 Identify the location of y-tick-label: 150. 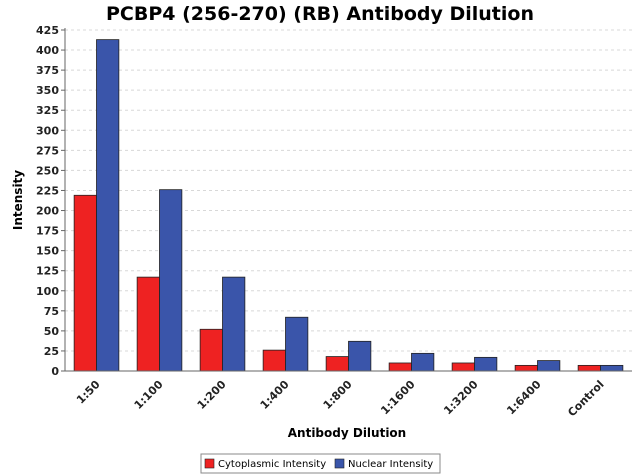
(47, 251).